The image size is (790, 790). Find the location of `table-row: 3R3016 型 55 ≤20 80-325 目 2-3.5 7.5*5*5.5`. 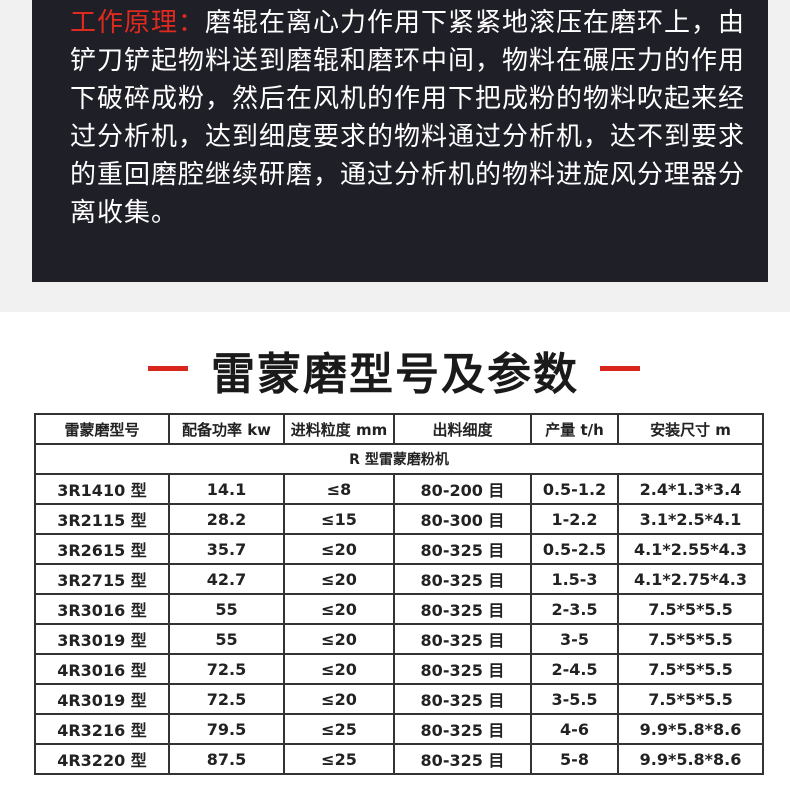

table-row: 3R3016 型 55 ≤20 80-325 目 2-3.5 7.5*5*5.5 is located at coordinates (399, 609).